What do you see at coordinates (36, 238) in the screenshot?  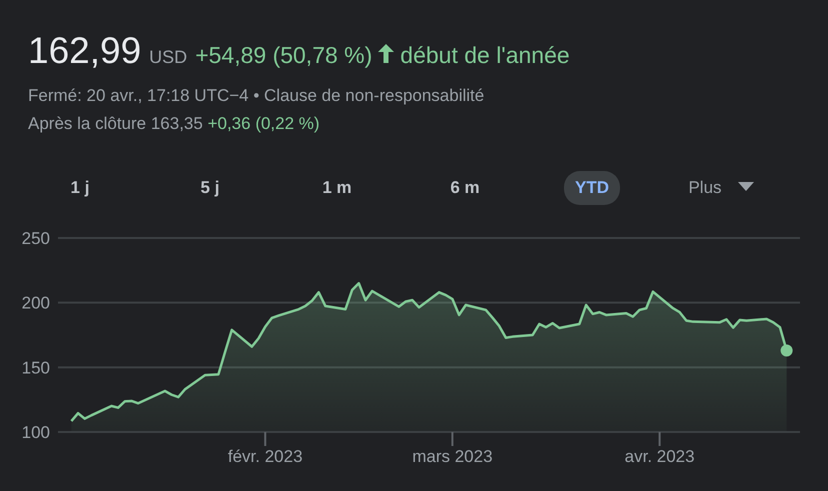 I see `y-tick-label: 250` at bounding box center [36, 238].